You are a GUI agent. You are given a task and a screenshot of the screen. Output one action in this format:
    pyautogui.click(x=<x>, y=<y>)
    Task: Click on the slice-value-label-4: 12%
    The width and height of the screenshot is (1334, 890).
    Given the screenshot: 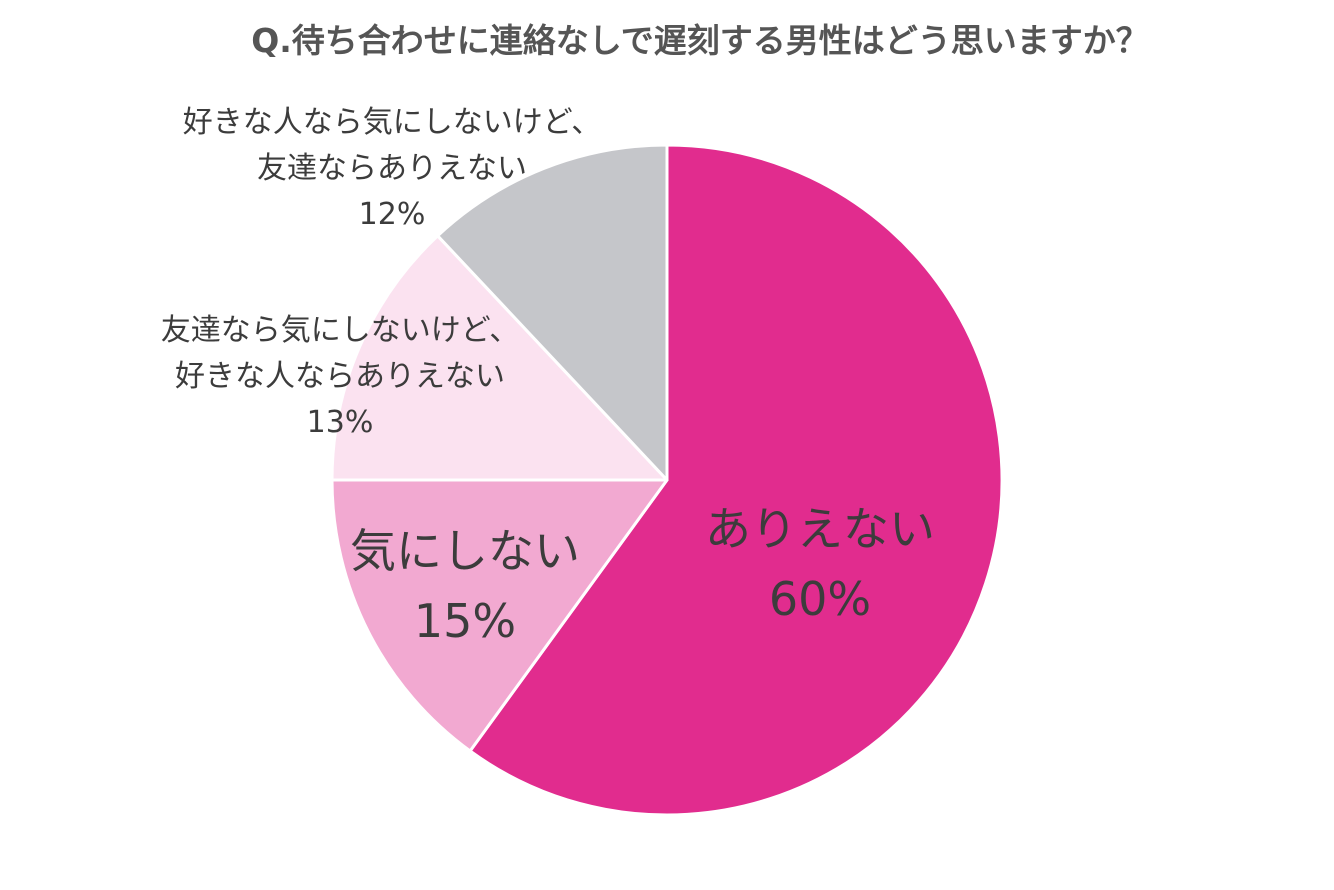 What is the action you would take?
    pyautogui.click(x=392, y=214)
    